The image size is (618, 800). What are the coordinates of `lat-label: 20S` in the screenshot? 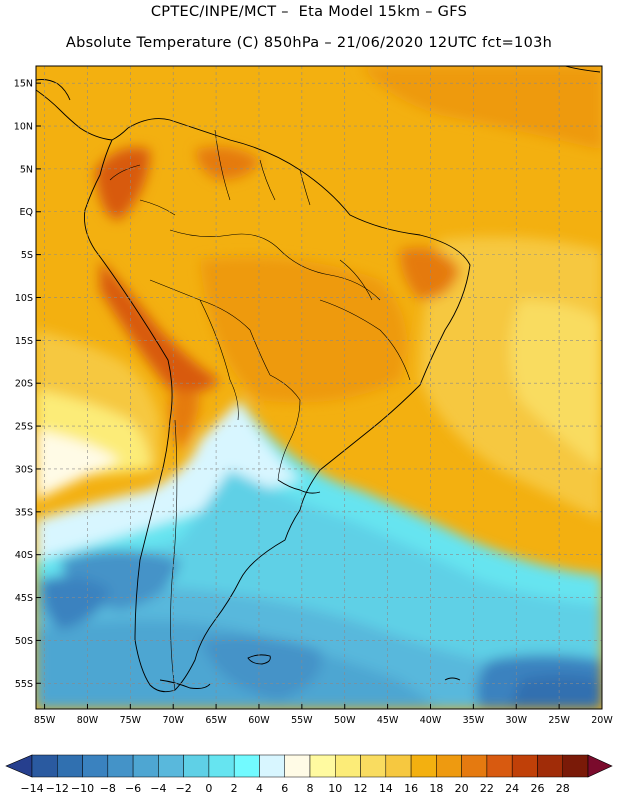 It's located at (24, 384).